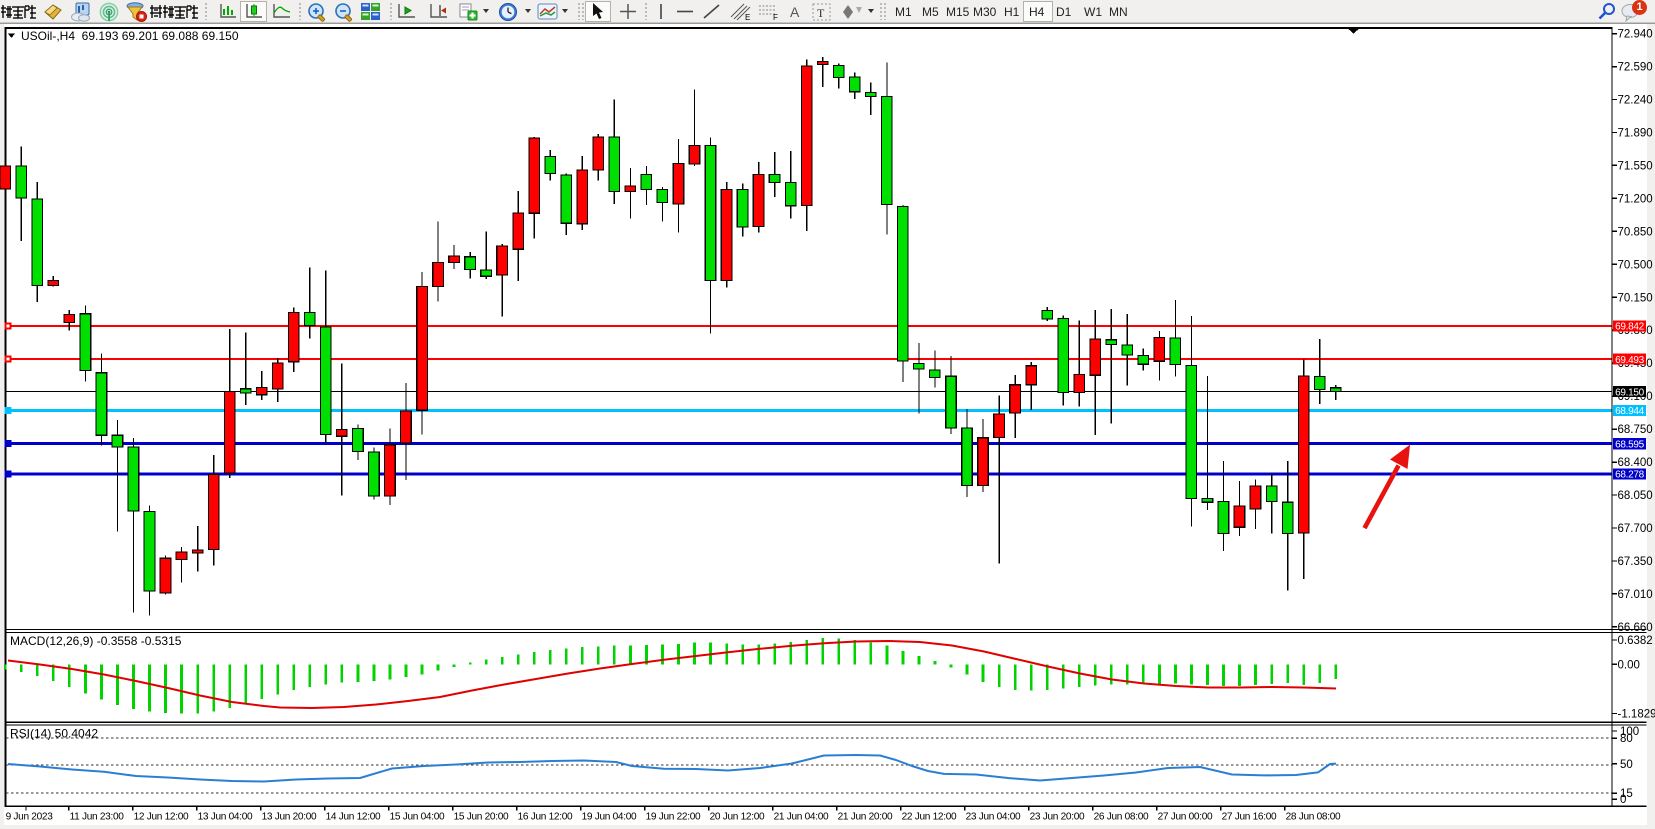 This screenshot has width=1655, height=829. What do you see at coordinates (1635, 134) in the screenshot?
I see `svg-text: 71.890` at bounding box center [1635, 134].